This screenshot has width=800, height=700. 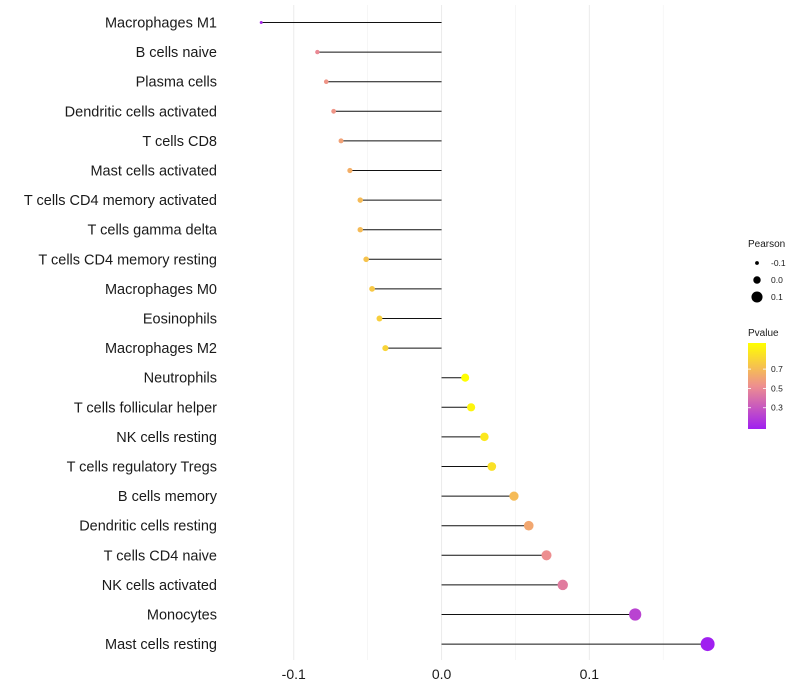 I want to click on color-legend-bar, so click(x=757, y=386).